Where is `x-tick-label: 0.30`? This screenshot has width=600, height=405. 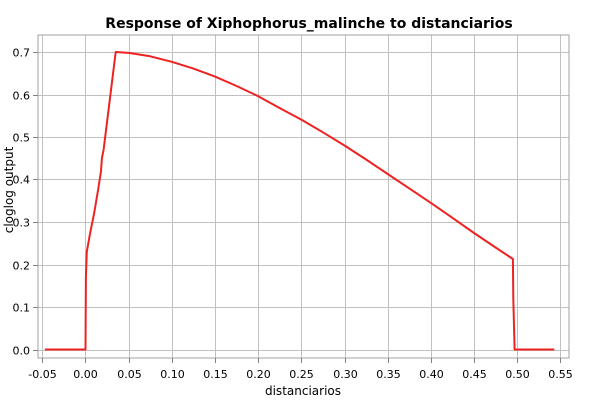 x-tick-label: 0.30 is located at coordinates (345, 374).